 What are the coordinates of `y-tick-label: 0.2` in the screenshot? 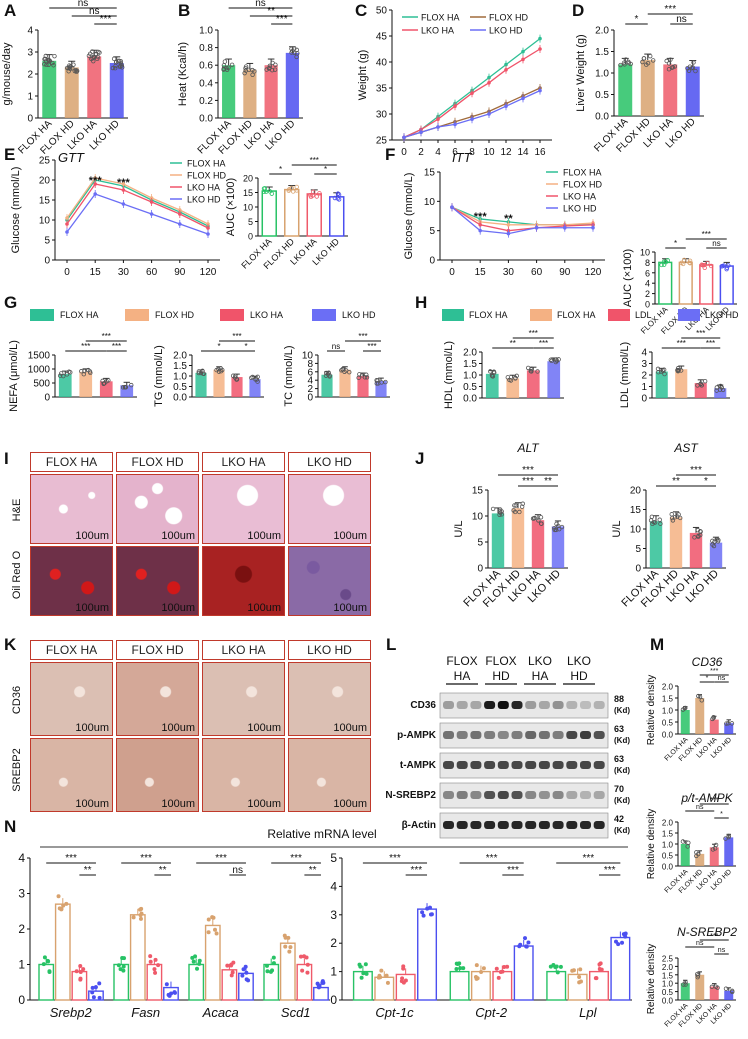 It's located at (206, 101).